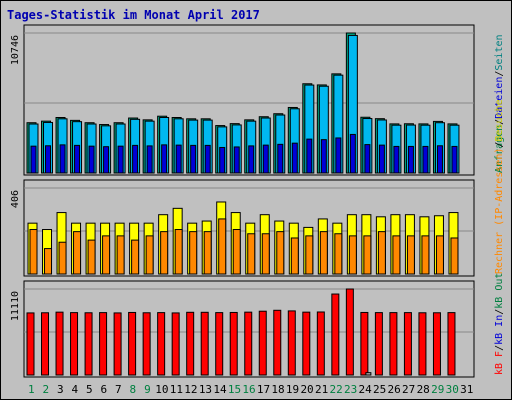 The height and width of the screenshot is (400, 512). What do you see at coordinates (321, 389) in the screenshot?
I see `x-tick-label: 21` at bounding box center [321, 389].